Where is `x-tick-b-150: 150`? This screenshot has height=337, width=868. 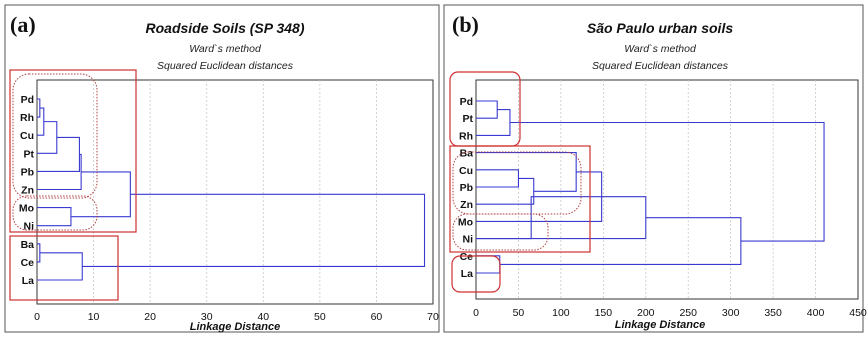 x-tick-b-150: 150 is located at coordinates (604, 313).